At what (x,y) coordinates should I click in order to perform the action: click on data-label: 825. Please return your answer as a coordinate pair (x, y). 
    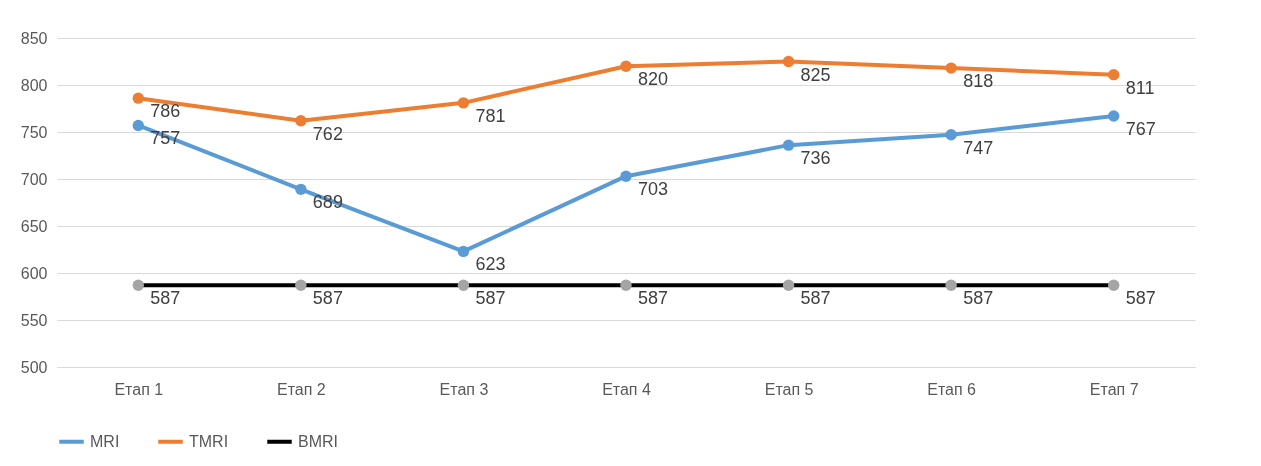
    Looking at the image, I should click on (815, 74).